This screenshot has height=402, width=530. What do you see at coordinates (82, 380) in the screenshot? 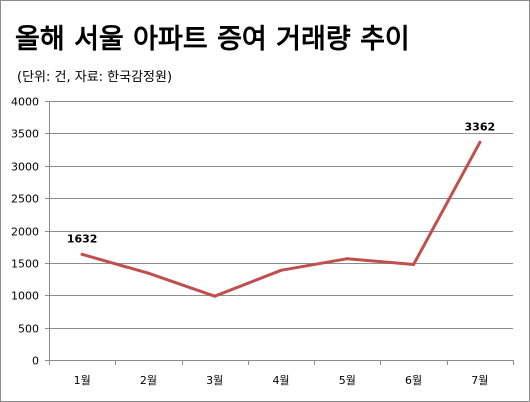
I see `x-tick-label: 1월` at bounding box center [82, 380].